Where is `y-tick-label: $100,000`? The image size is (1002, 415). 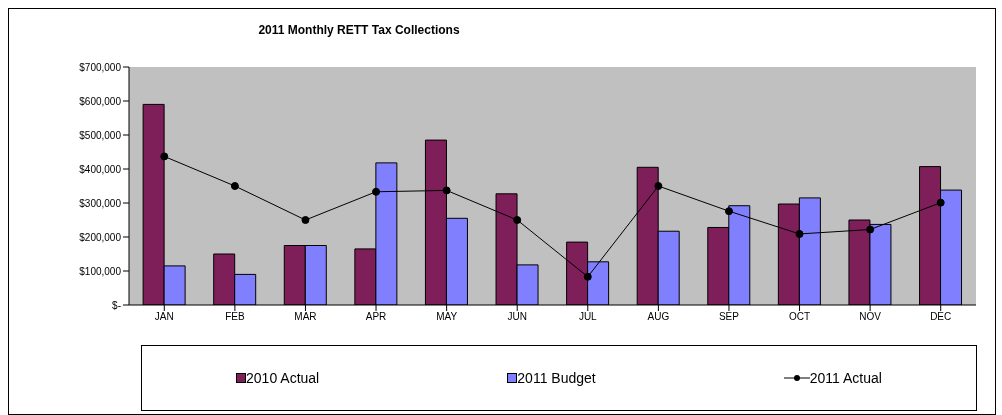
y-tick-label: $100,000 is located at coordinates (100, 271).